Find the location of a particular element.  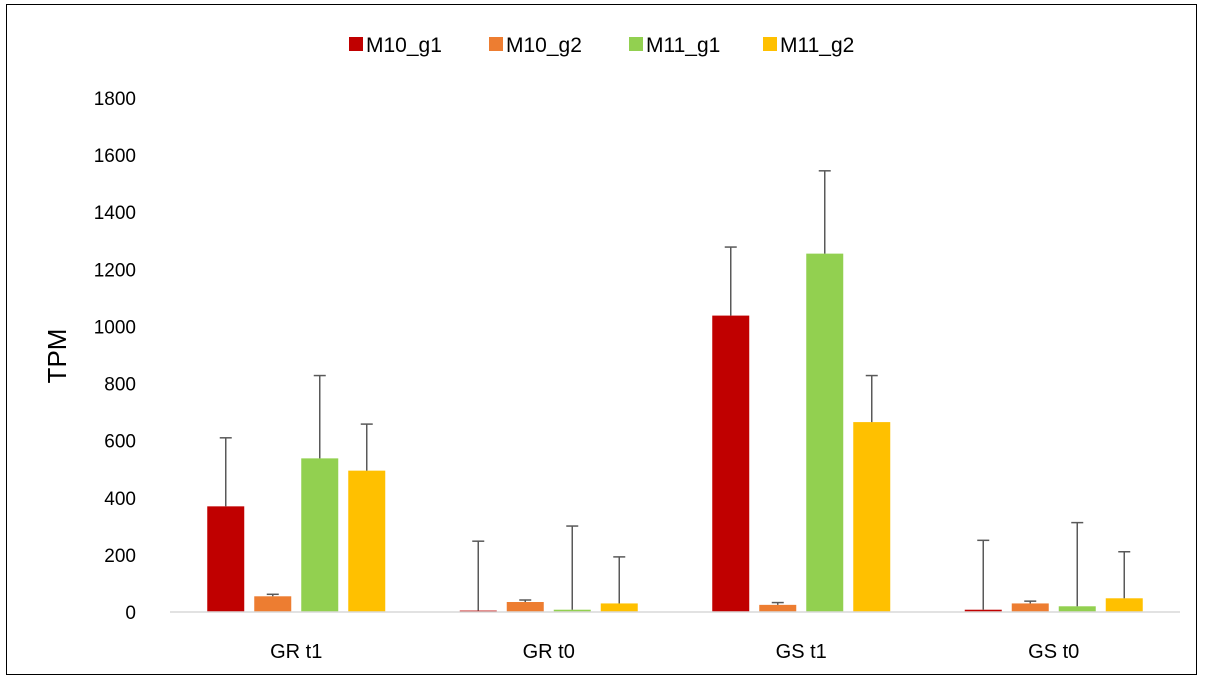

y-tick-label: 600 is located at coordinates (120, 442).